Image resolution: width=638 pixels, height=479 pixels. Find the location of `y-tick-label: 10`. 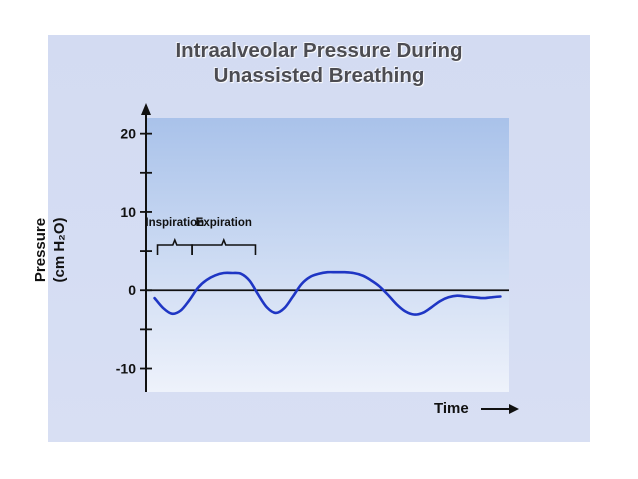

y-tick-label: 10 is located at coordinates (128, 212).